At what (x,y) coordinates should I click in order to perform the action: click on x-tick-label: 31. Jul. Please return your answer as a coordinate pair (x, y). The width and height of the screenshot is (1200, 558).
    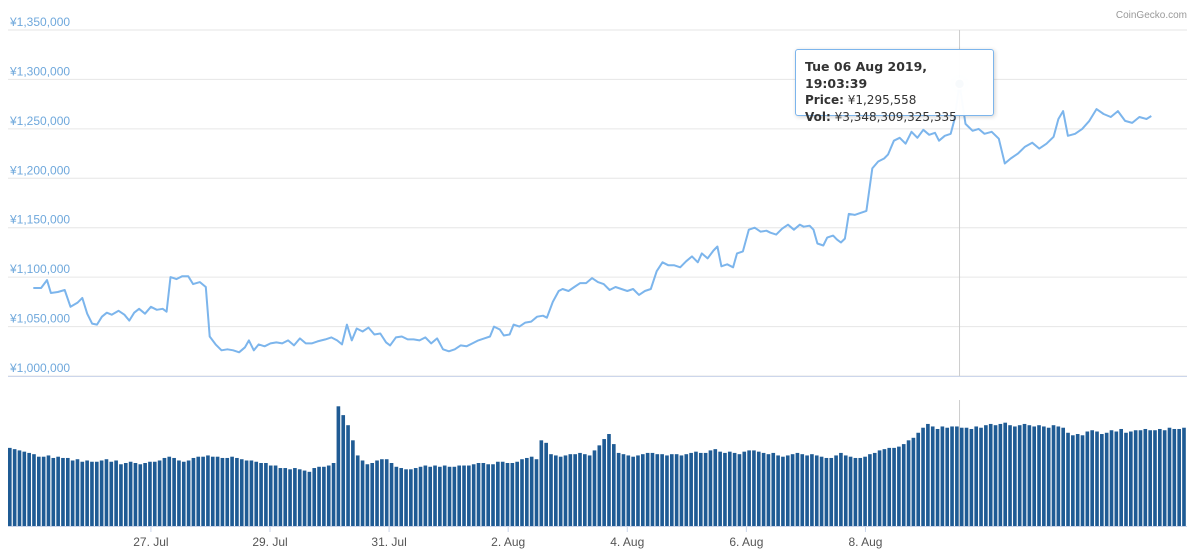
    Looking at the image, I should click on (388, 542).